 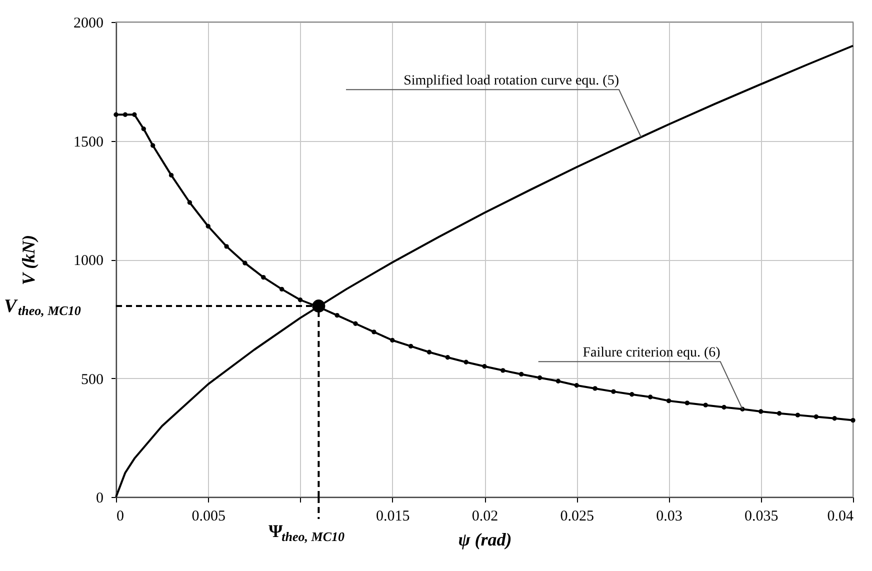 I want to click on y-tick-label: 1000, so click(x=89, y=261).